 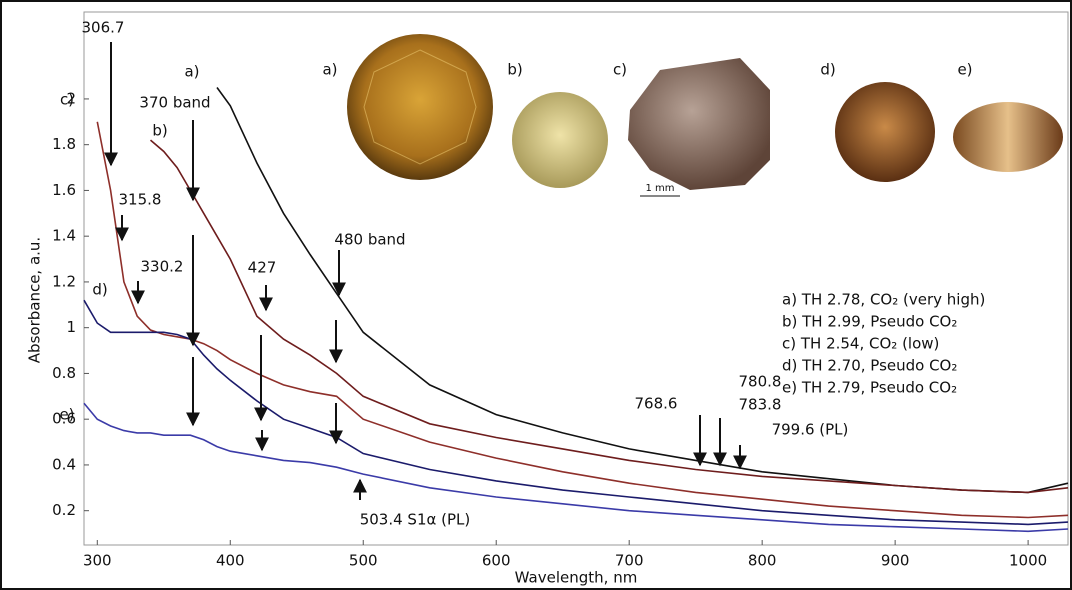 What do you see at coordinates (99, 290) in the screenshot?
I see `curve-label: d)` at bounding box center [99, 290].